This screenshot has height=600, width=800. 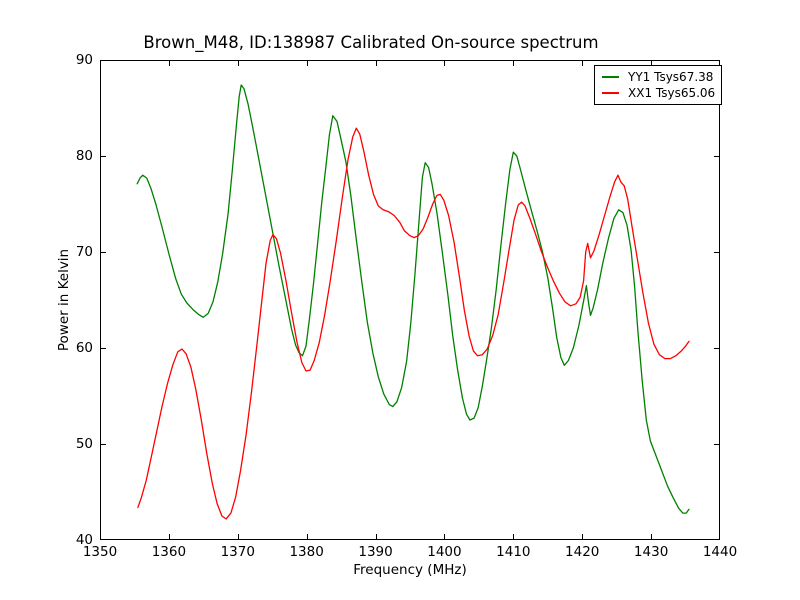 What do you see at coordinates (444, 552) in the screenshot?
I see `x-tick-label: 1400` at bounding box center [444, 552].